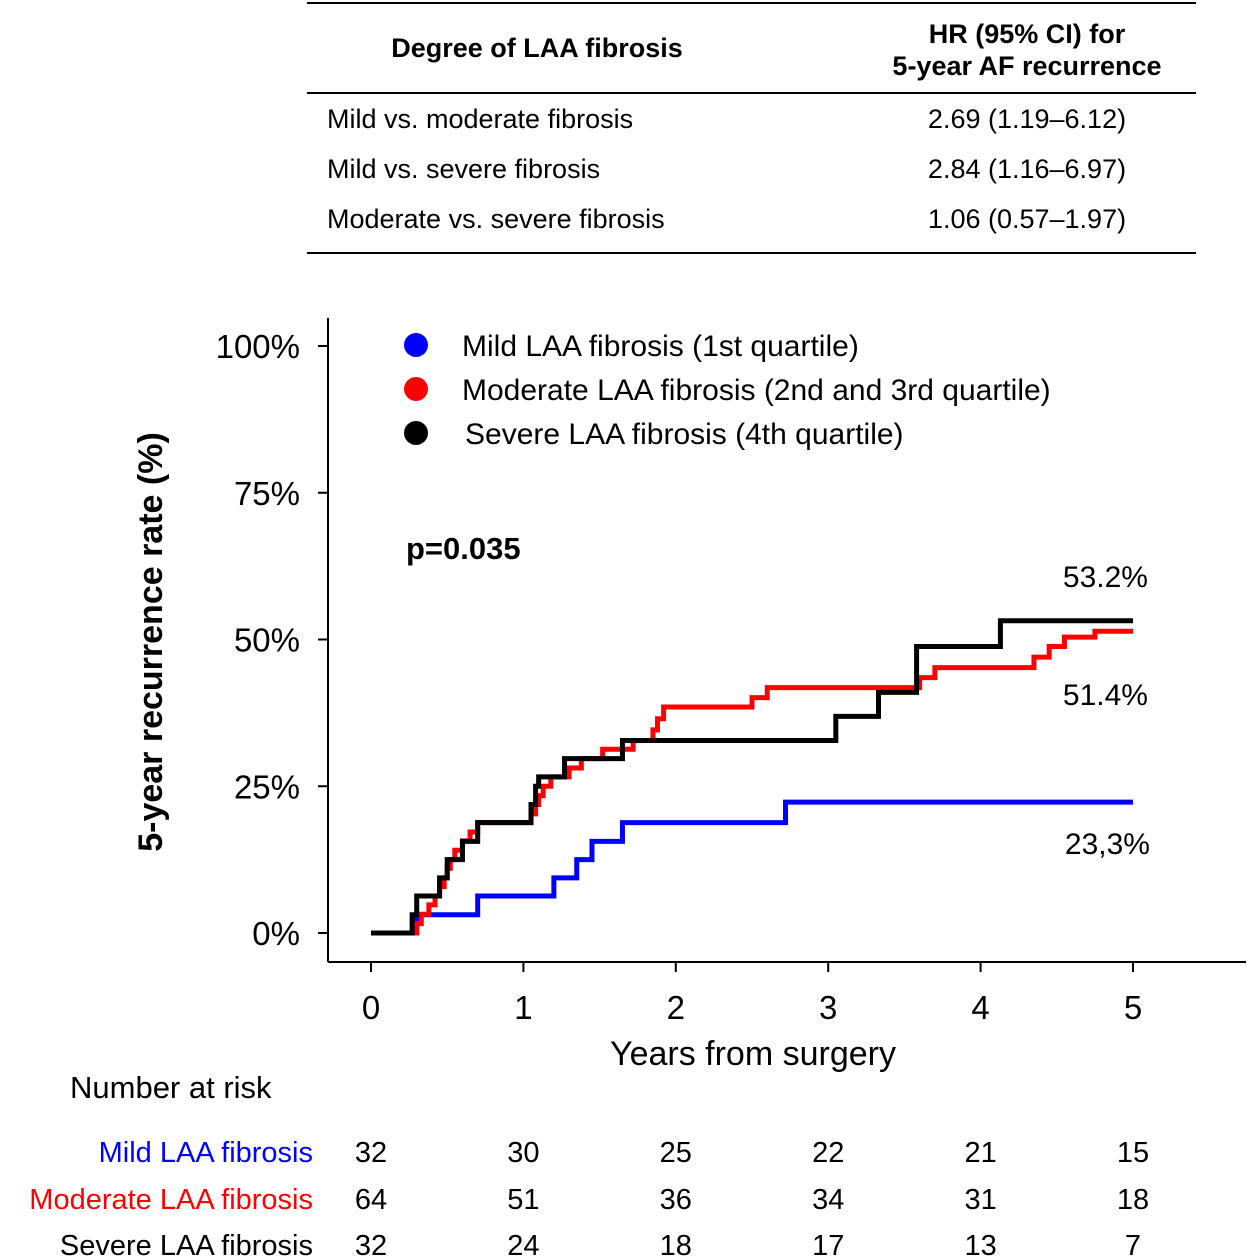 The width and height of the screenshot is (1250, 1260). What do you see at coordinates (258, 346) in the screenshot?
I see `y-tick-label: 100%` at bounding box center [258, 346].